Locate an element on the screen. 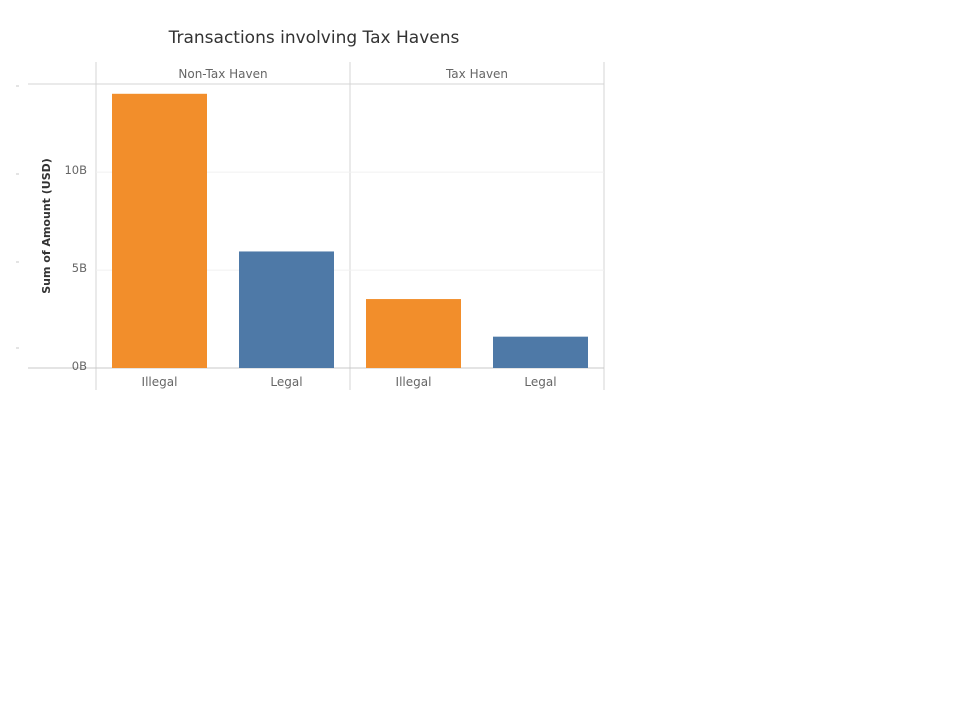 The height and width of the screenshot is (720, 960). panel-header: Tax Haven is located at coordinates (476, 74).